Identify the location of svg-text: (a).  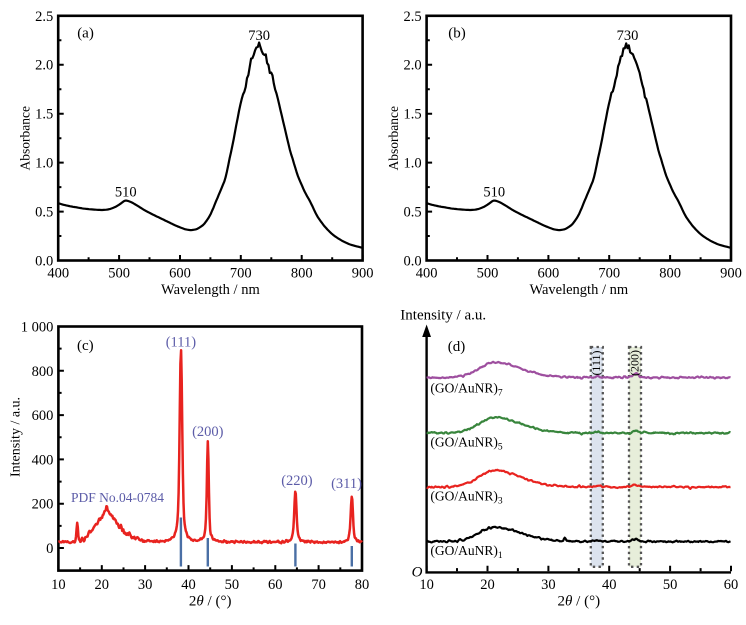
(85, 34).